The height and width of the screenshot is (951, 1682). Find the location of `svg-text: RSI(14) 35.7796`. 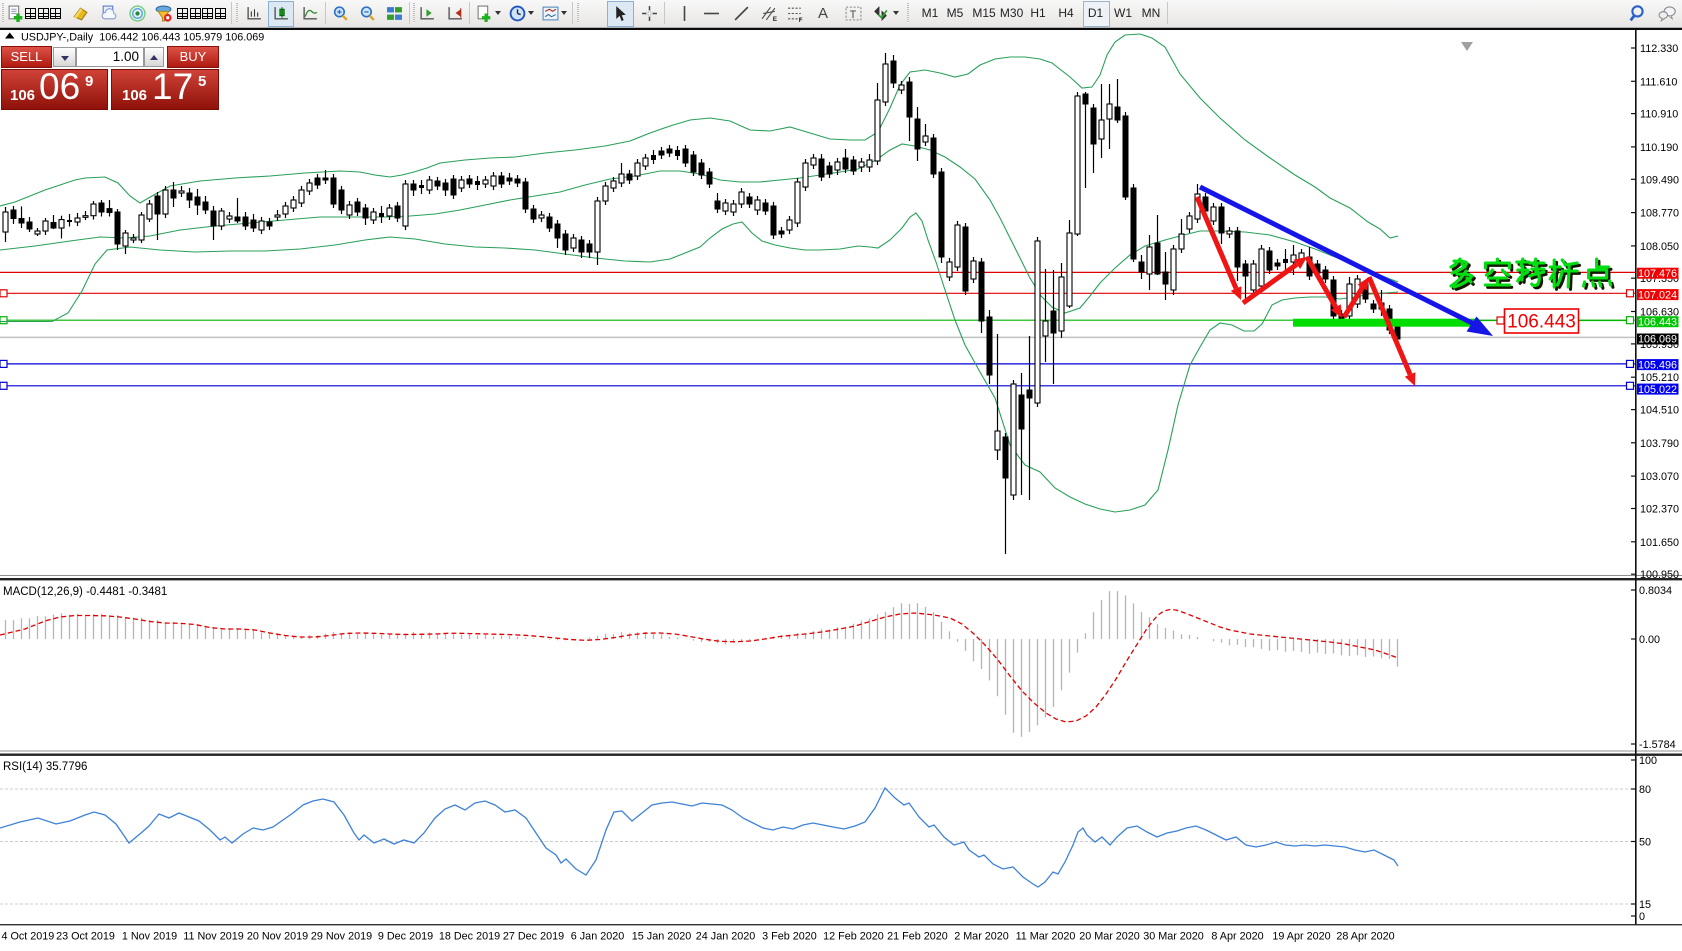

svg-text: RSI(14) 35.7796 is located at coordinates (45, 767).